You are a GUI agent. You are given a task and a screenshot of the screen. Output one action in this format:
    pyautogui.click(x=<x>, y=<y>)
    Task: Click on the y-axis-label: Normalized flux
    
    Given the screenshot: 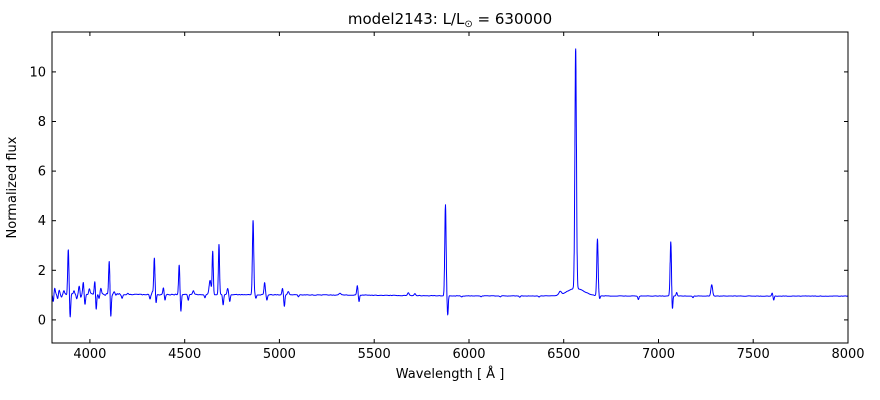 What is the action you would take?
    pyautogui.click(x=12, y=187)
    